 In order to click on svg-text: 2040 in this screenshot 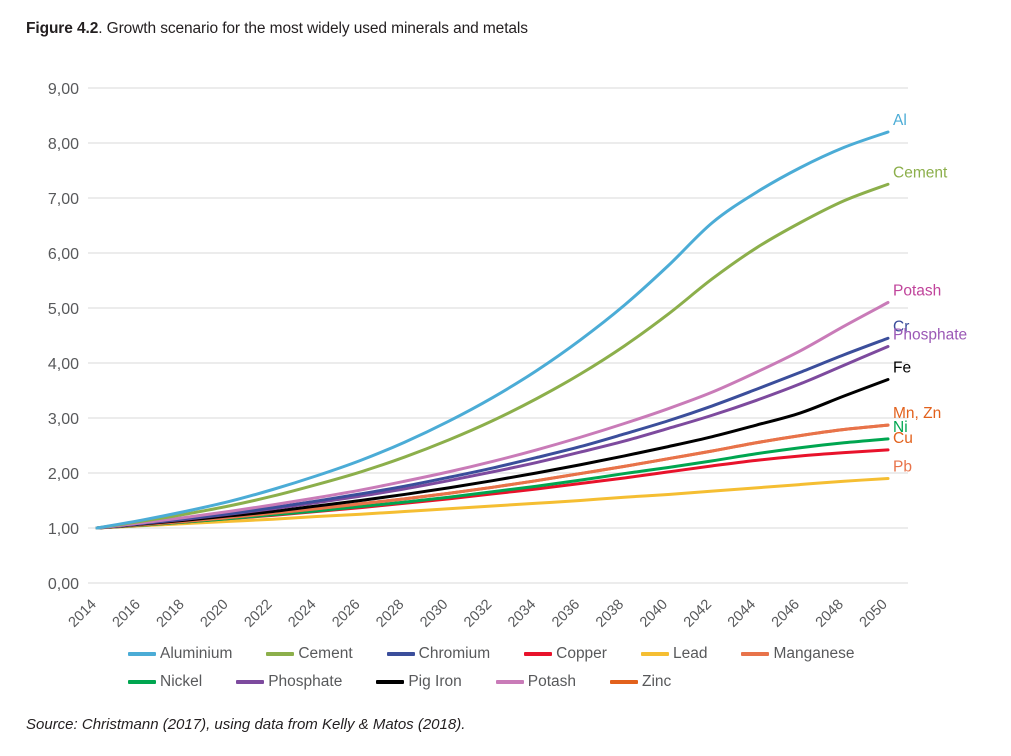, I will do `click(654, 614)`.